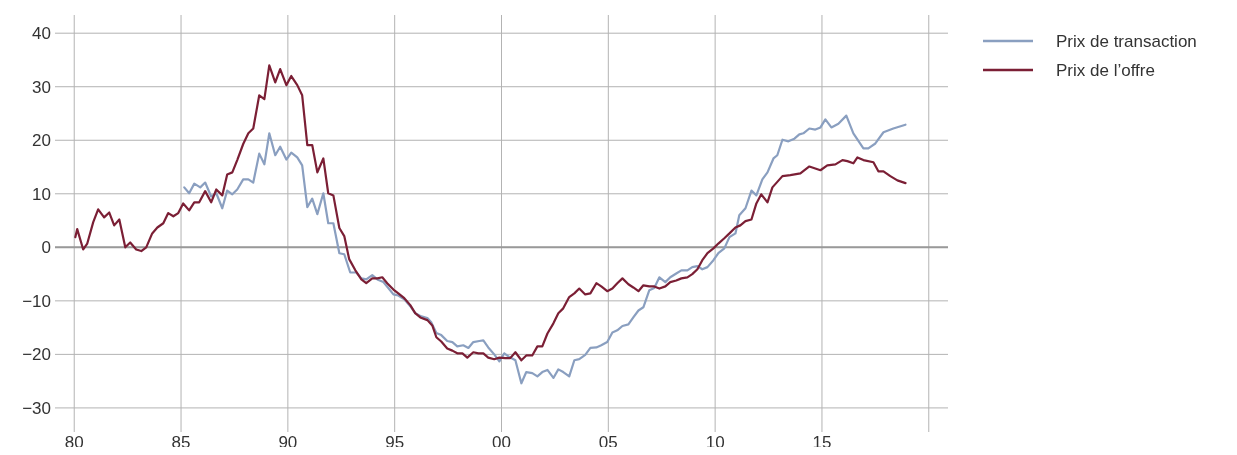 Image resolution: width=1237 pixels, height=455 pixels. Describe the element at coordinates (41, 141) in the screenshot. I see `y-tick-label: 20` at that location.